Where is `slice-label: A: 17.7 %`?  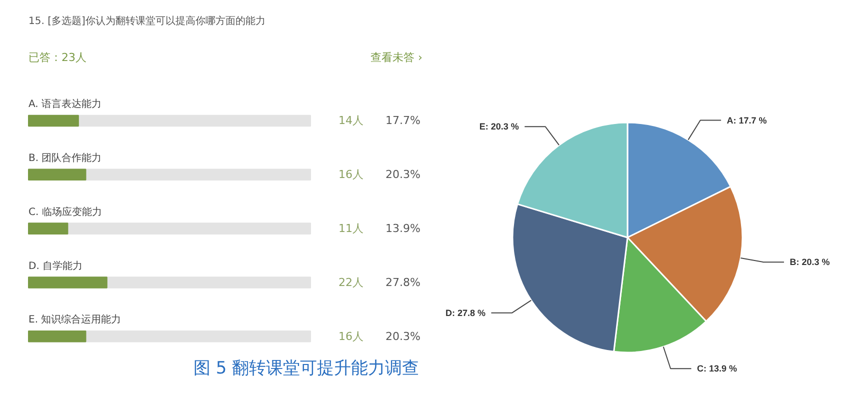 slice-label: A: 17.7 % is located at coordinates (746, 120).